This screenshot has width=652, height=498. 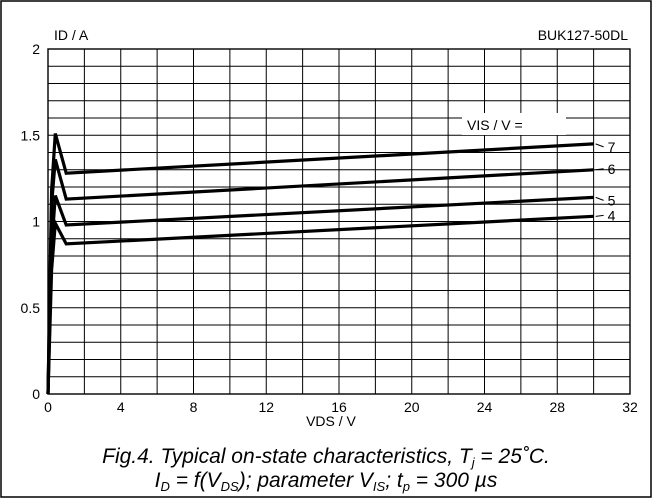 I want to click on part-number: BUK127-50DL, so click(x=583, y=35).